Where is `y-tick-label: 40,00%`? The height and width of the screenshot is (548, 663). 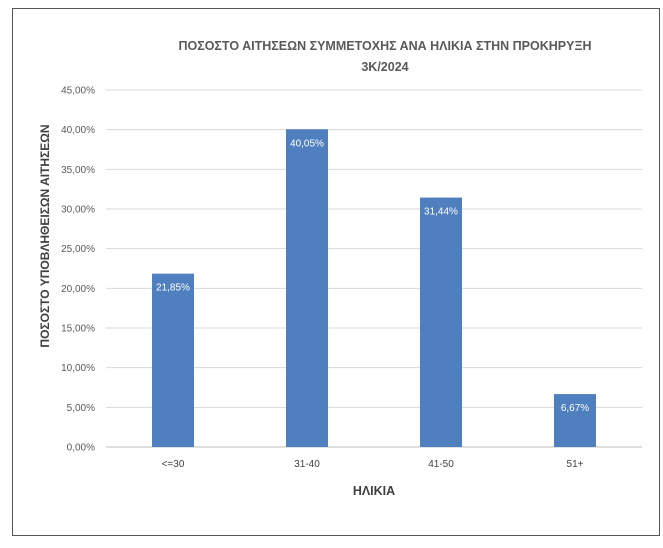 y-tick-label: 40,00% is located at coordinates (78, 130).